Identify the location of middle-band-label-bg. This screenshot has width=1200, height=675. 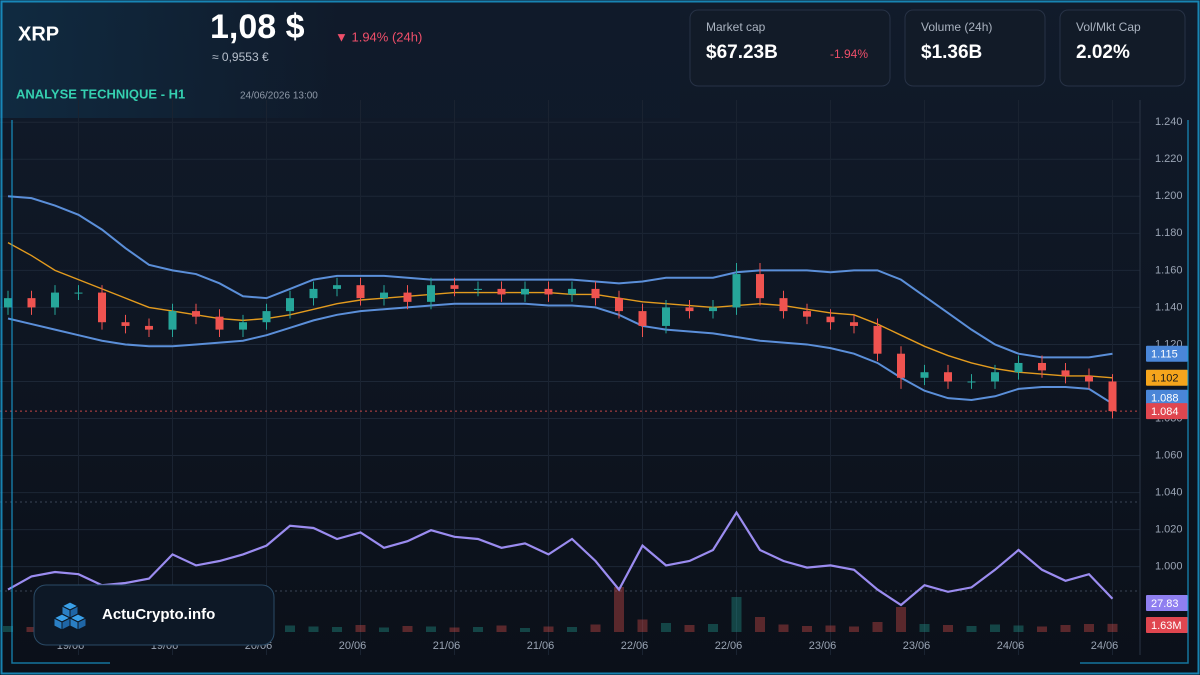
(1167, 377).